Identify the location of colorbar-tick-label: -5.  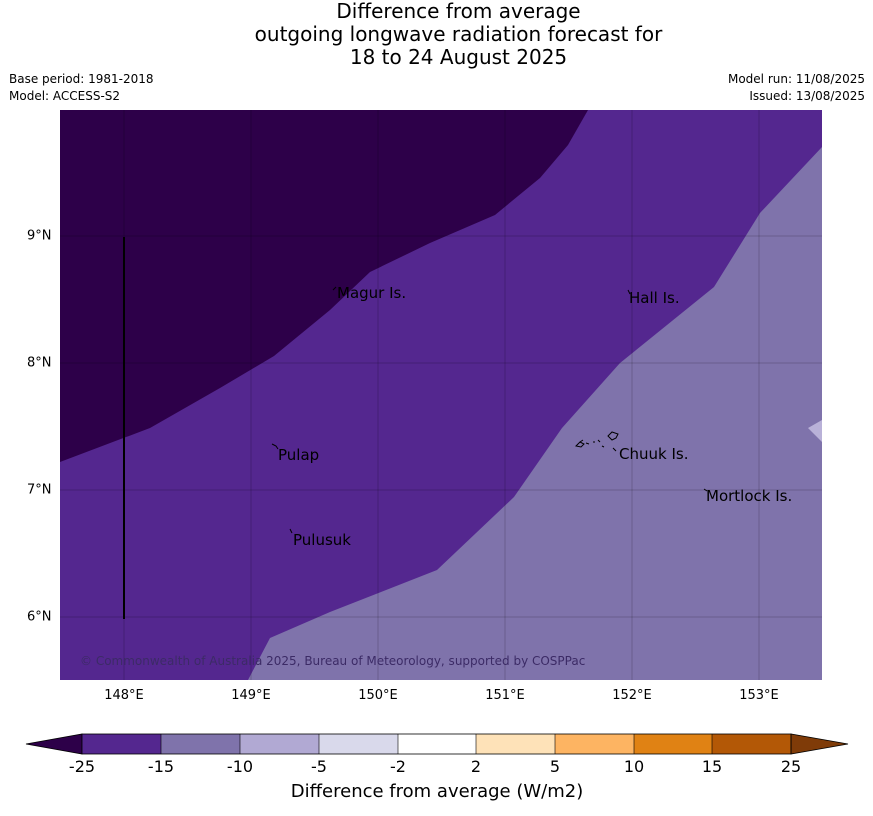
(319, 766).